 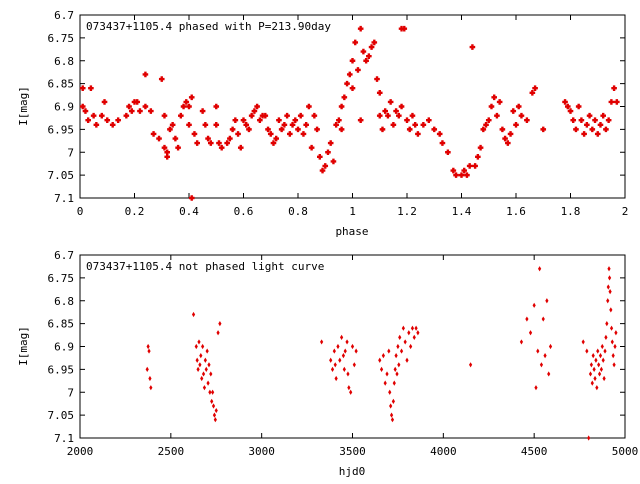 What do you see at coordinates (208, 26) in the screenshot?
I see `chart-title-phased: 073437+1105.4 phased with P=213.90day` at bounding box center [208, 26].